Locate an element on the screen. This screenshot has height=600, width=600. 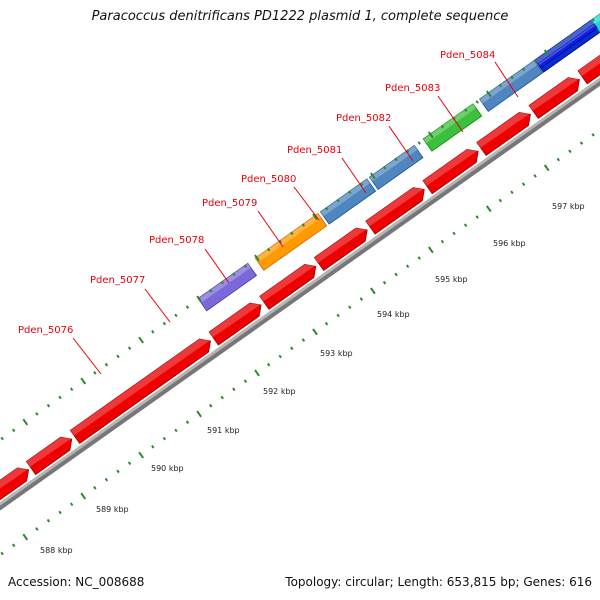
feature-bar-5083-inner is located at coordinates (567, 46).